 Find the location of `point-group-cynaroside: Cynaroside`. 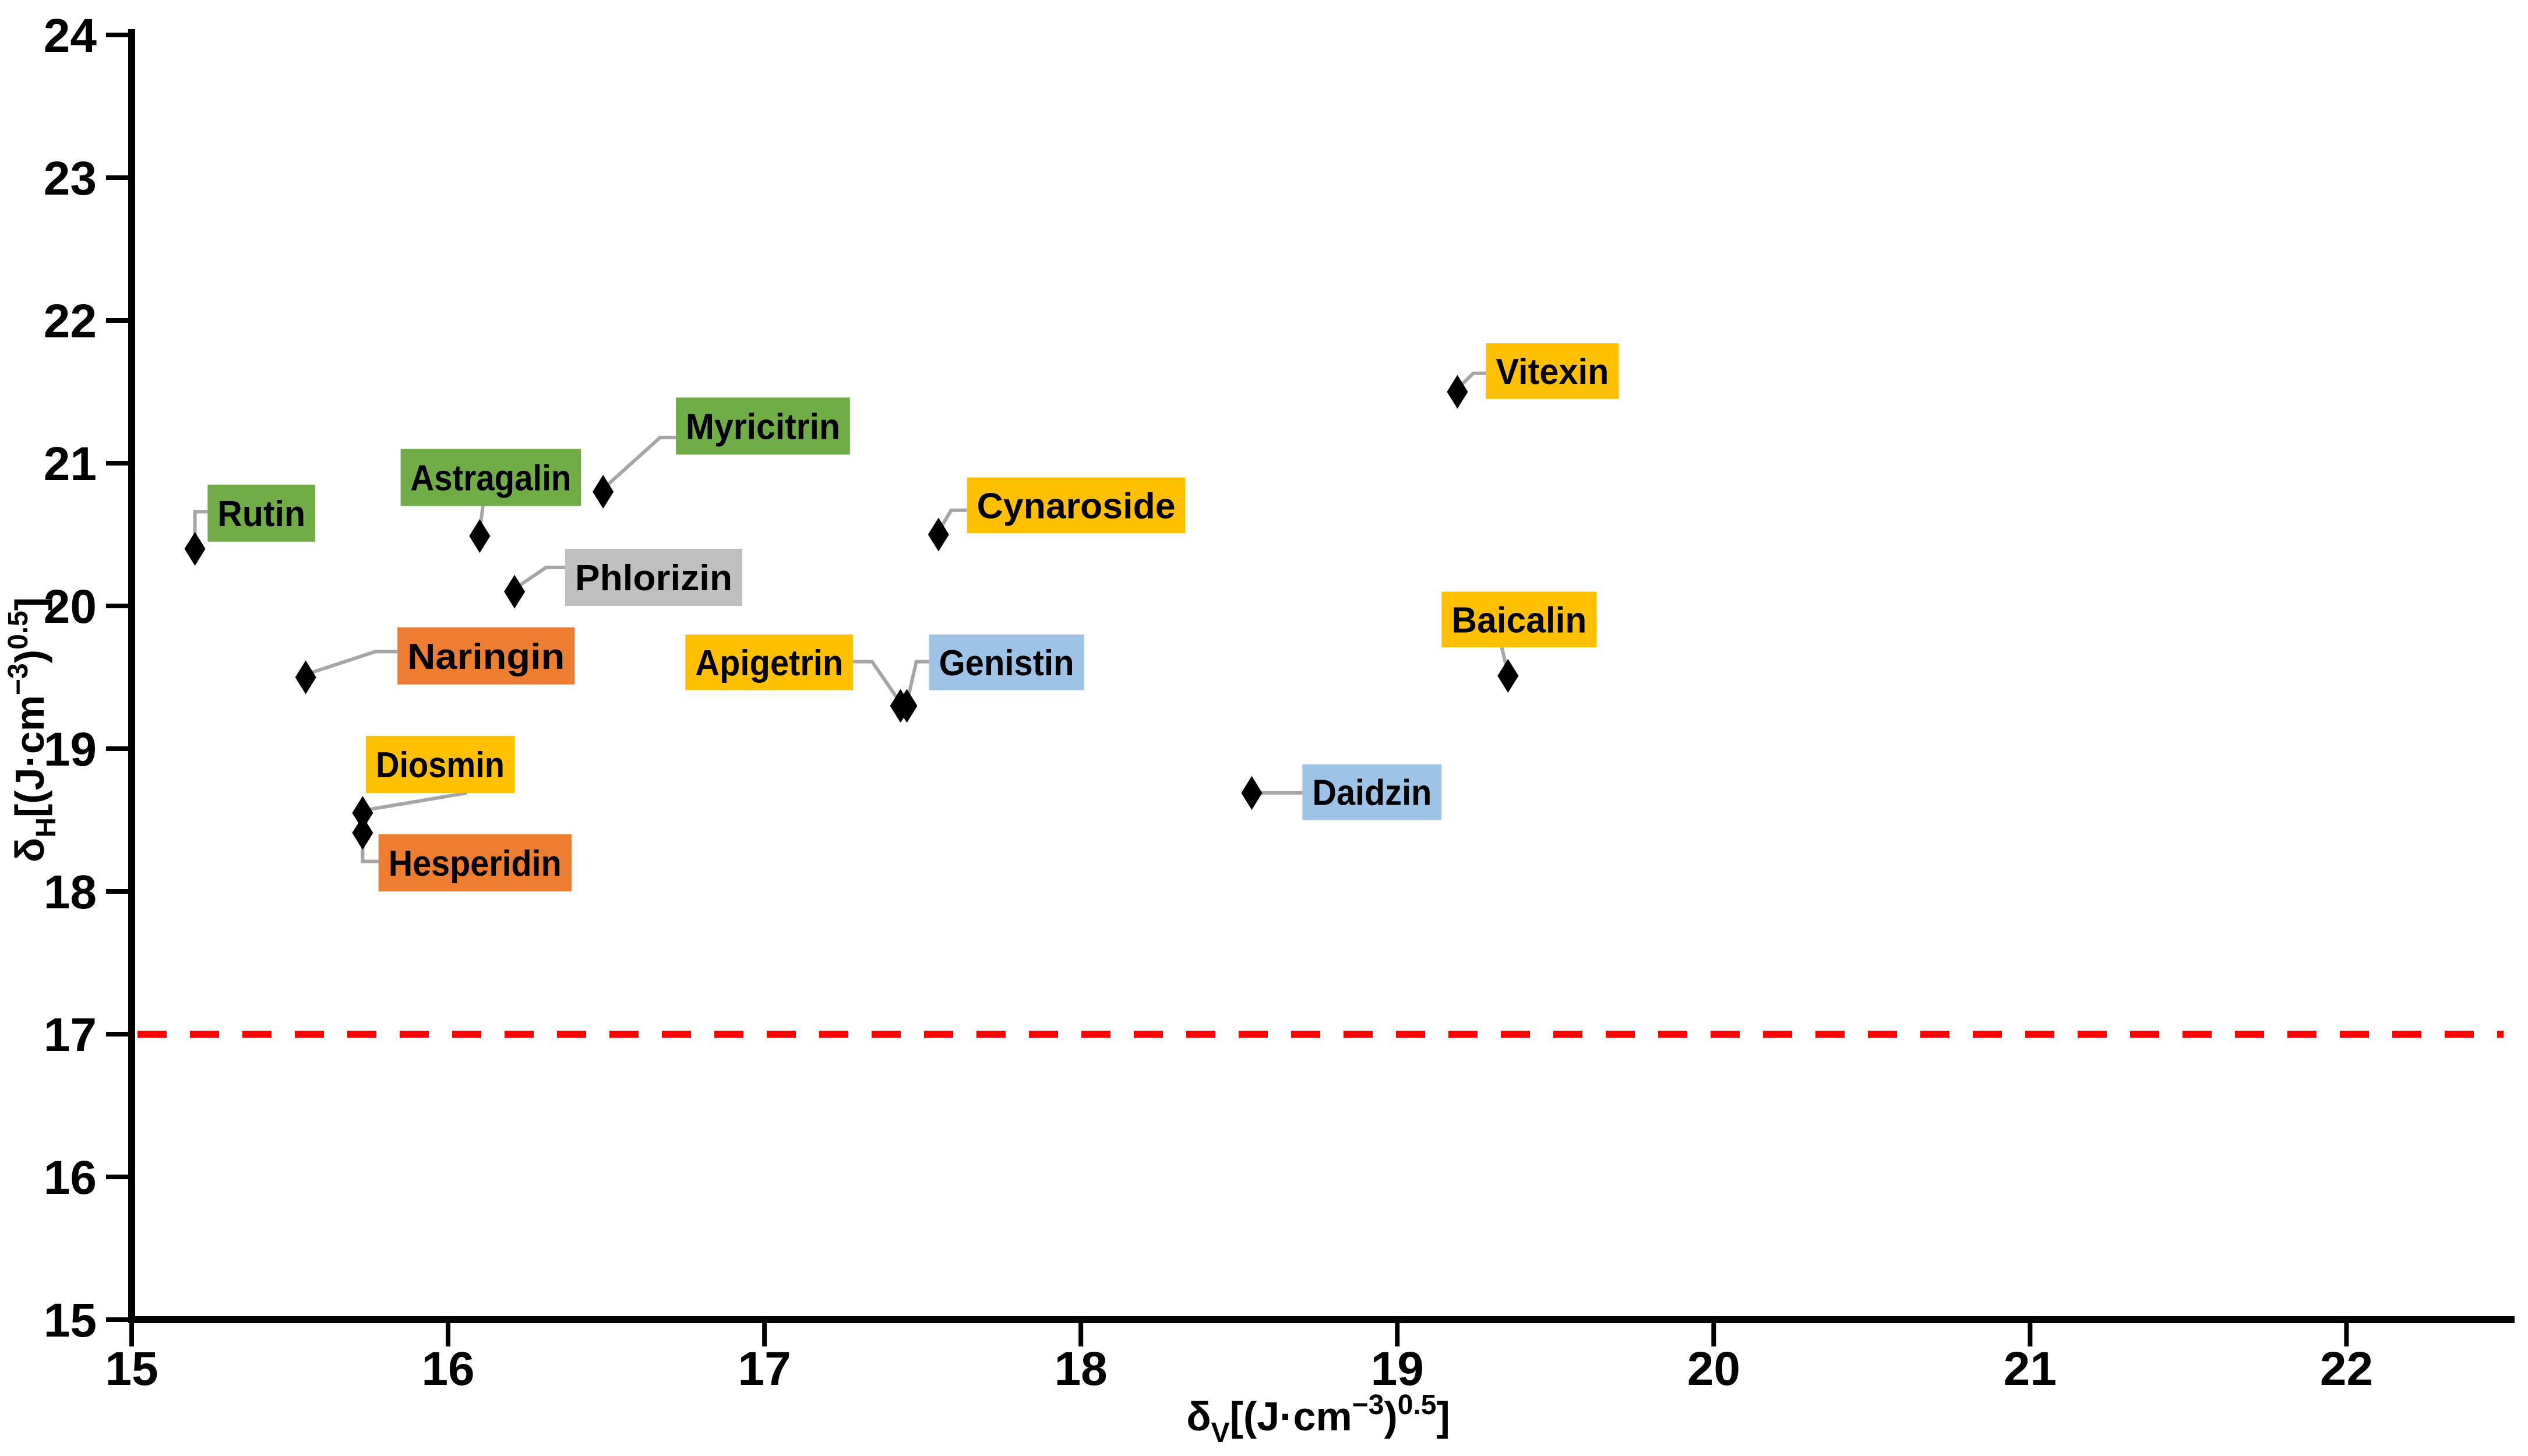

point-group-cynaroside: Cynaroside is located at coordinates (1057, 514).